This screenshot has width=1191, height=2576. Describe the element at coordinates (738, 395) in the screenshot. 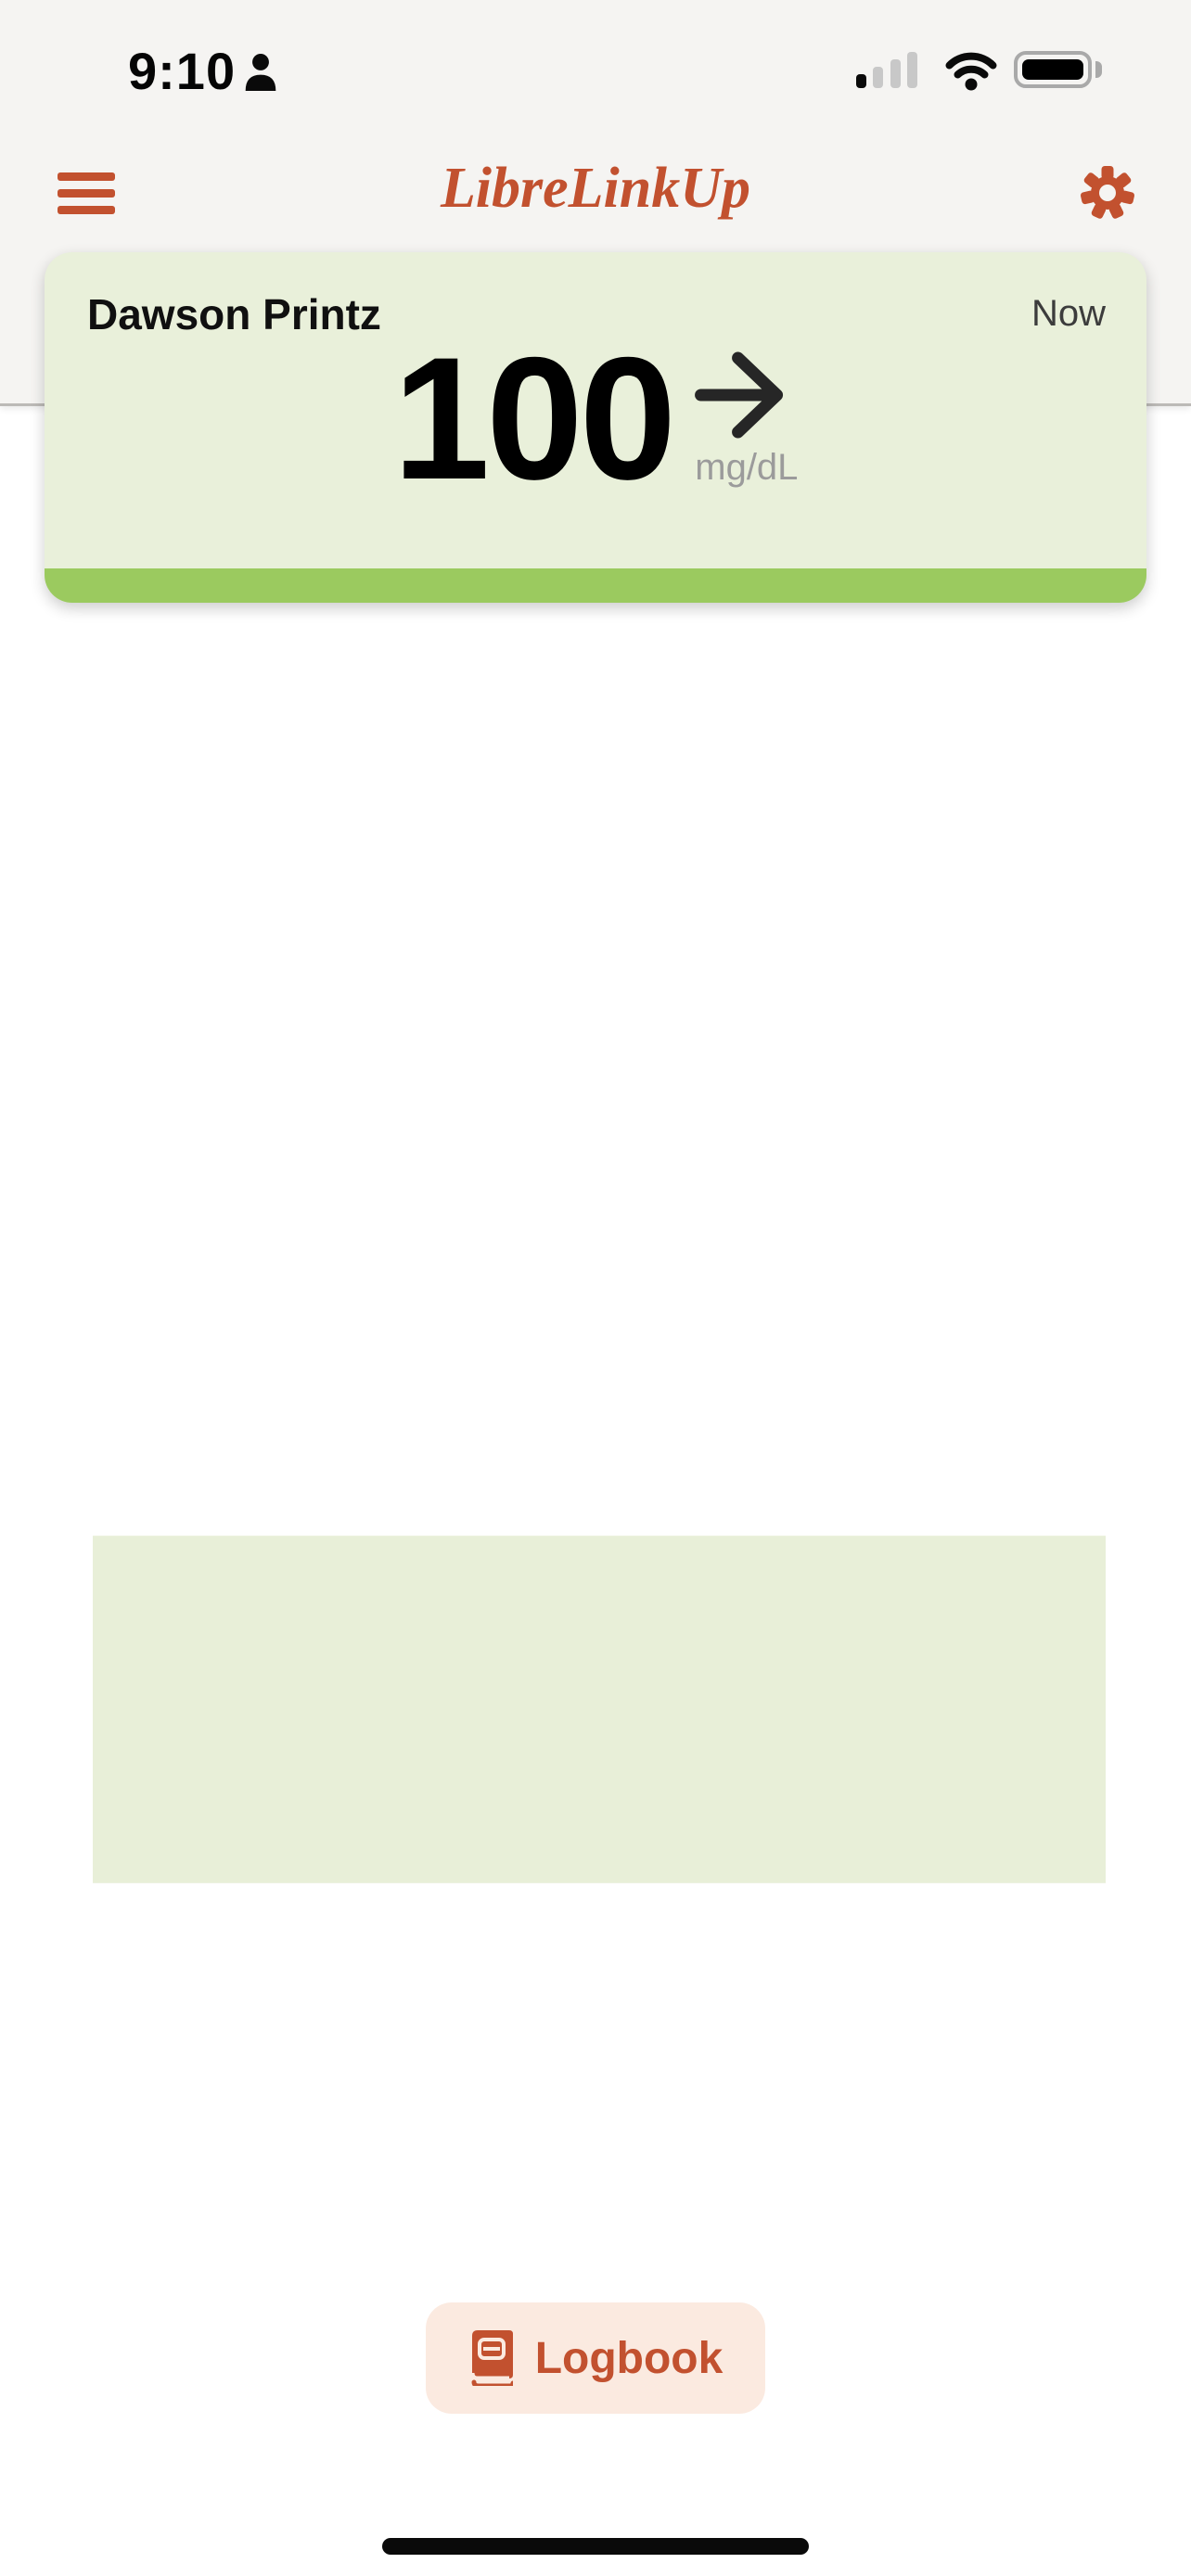

I see `trend-steady-arrow-icon` at that location.